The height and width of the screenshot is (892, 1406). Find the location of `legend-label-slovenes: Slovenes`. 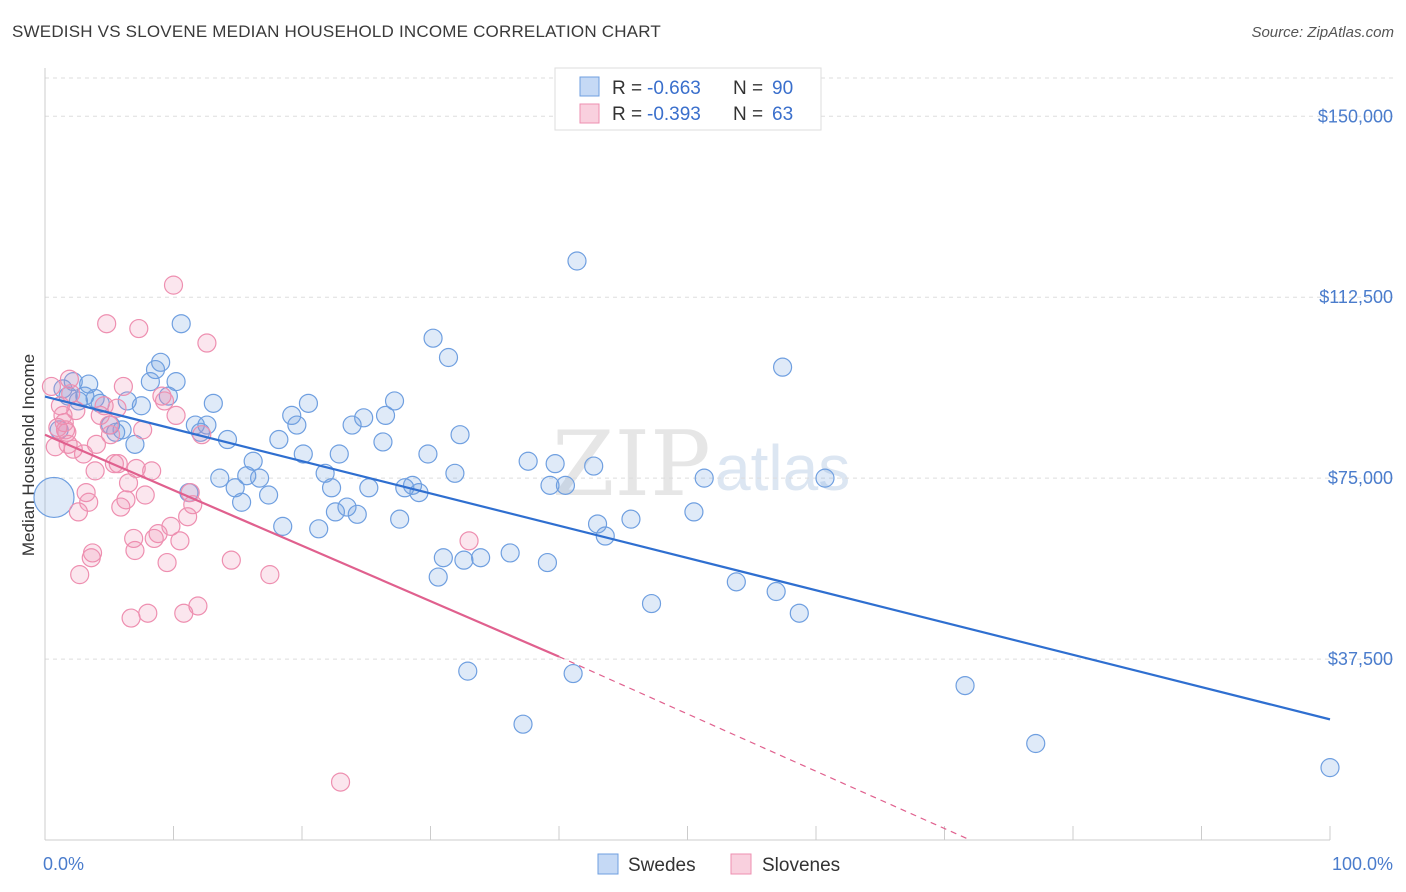

legend-label-slovenes: Slovenes is located at coordinates (801, 865).